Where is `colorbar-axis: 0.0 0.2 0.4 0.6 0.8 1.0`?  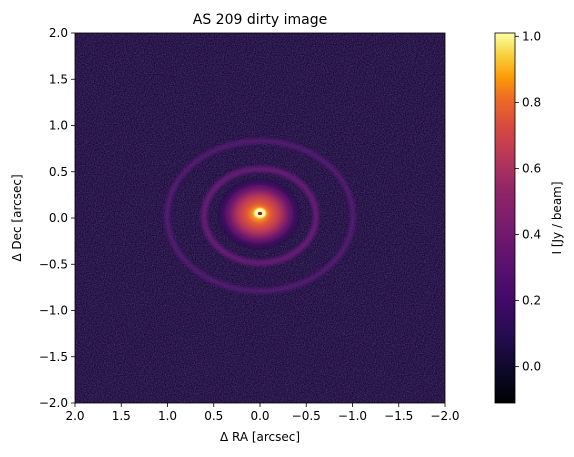 colorbar-axis: 0.0 0.2 0.4 0.6 0.8 1.0 is located at coordinates (528, 201).